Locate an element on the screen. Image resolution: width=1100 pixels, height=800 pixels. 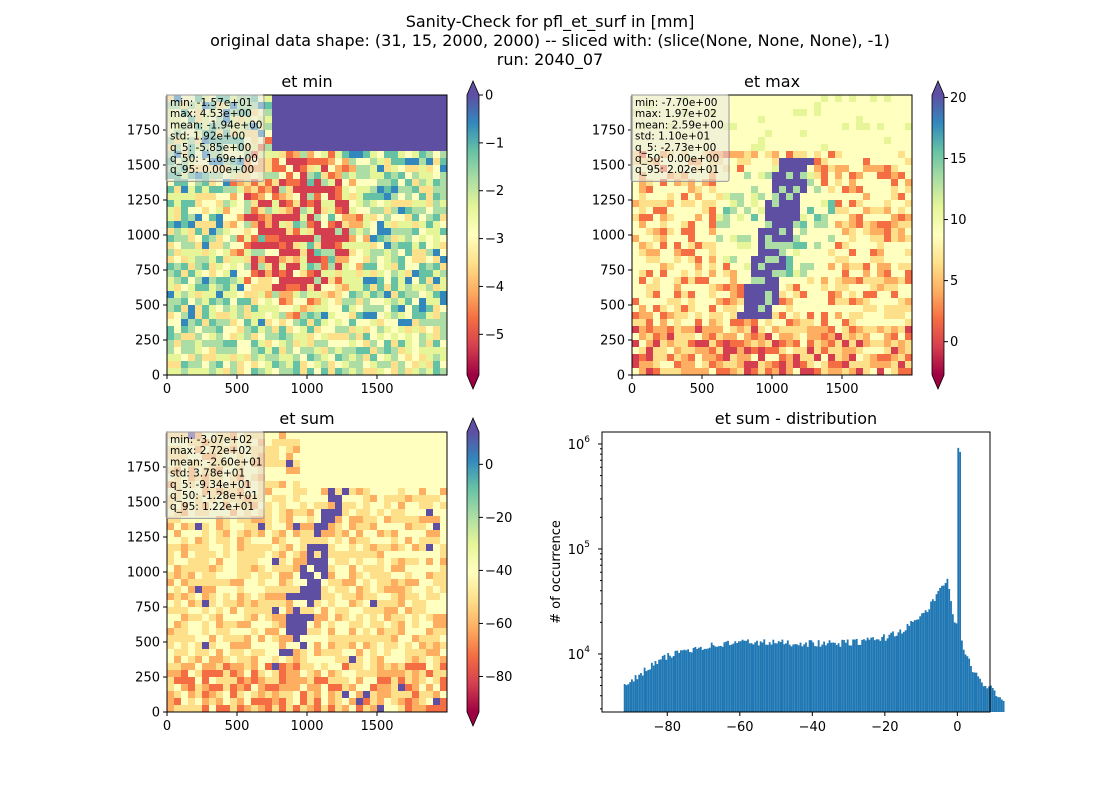
panel3-ytick-label: 1000 is located at coordinates (143, 573).